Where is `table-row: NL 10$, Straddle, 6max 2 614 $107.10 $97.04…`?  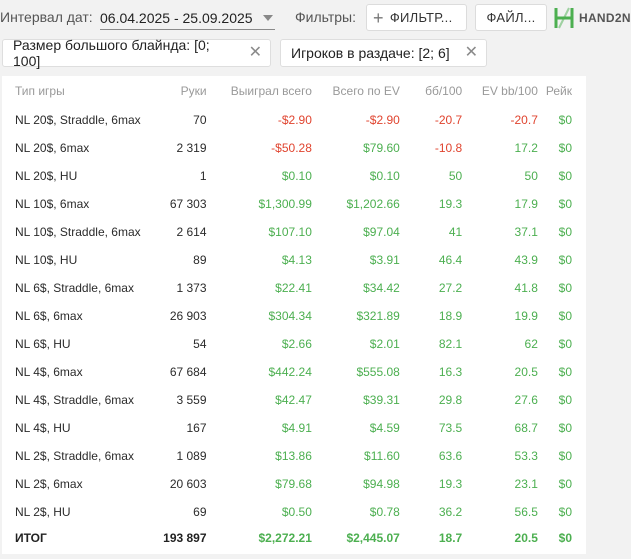 table-row: NL 10$, Straddle, 6max 2 614 $107.10 $97.04… is located at coordinates (294, 232).